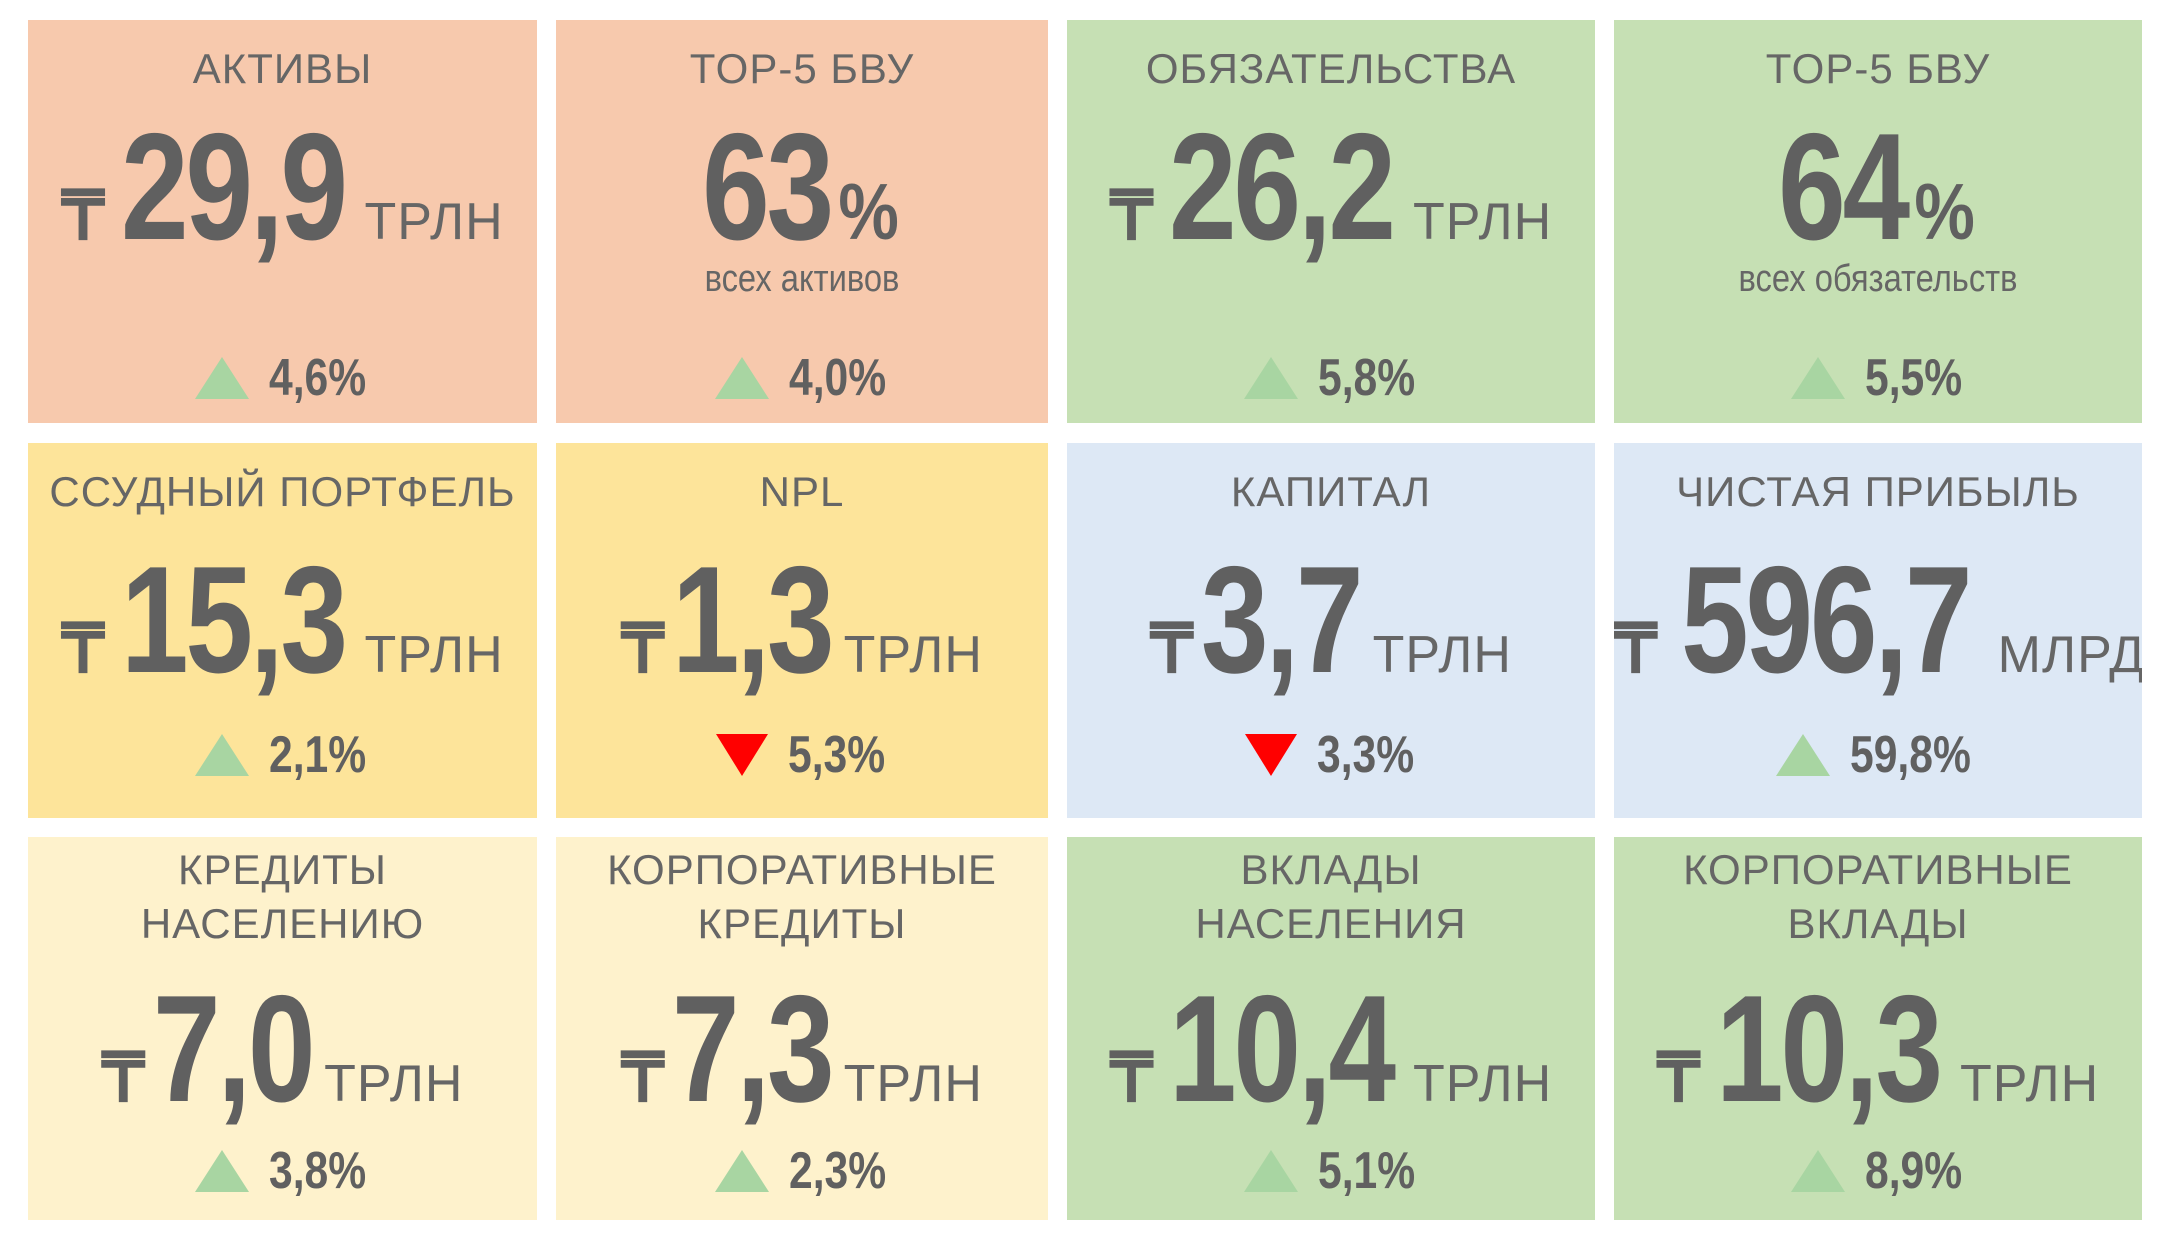  I want to click on tile-change: 59,8%, so click(1878, 755).